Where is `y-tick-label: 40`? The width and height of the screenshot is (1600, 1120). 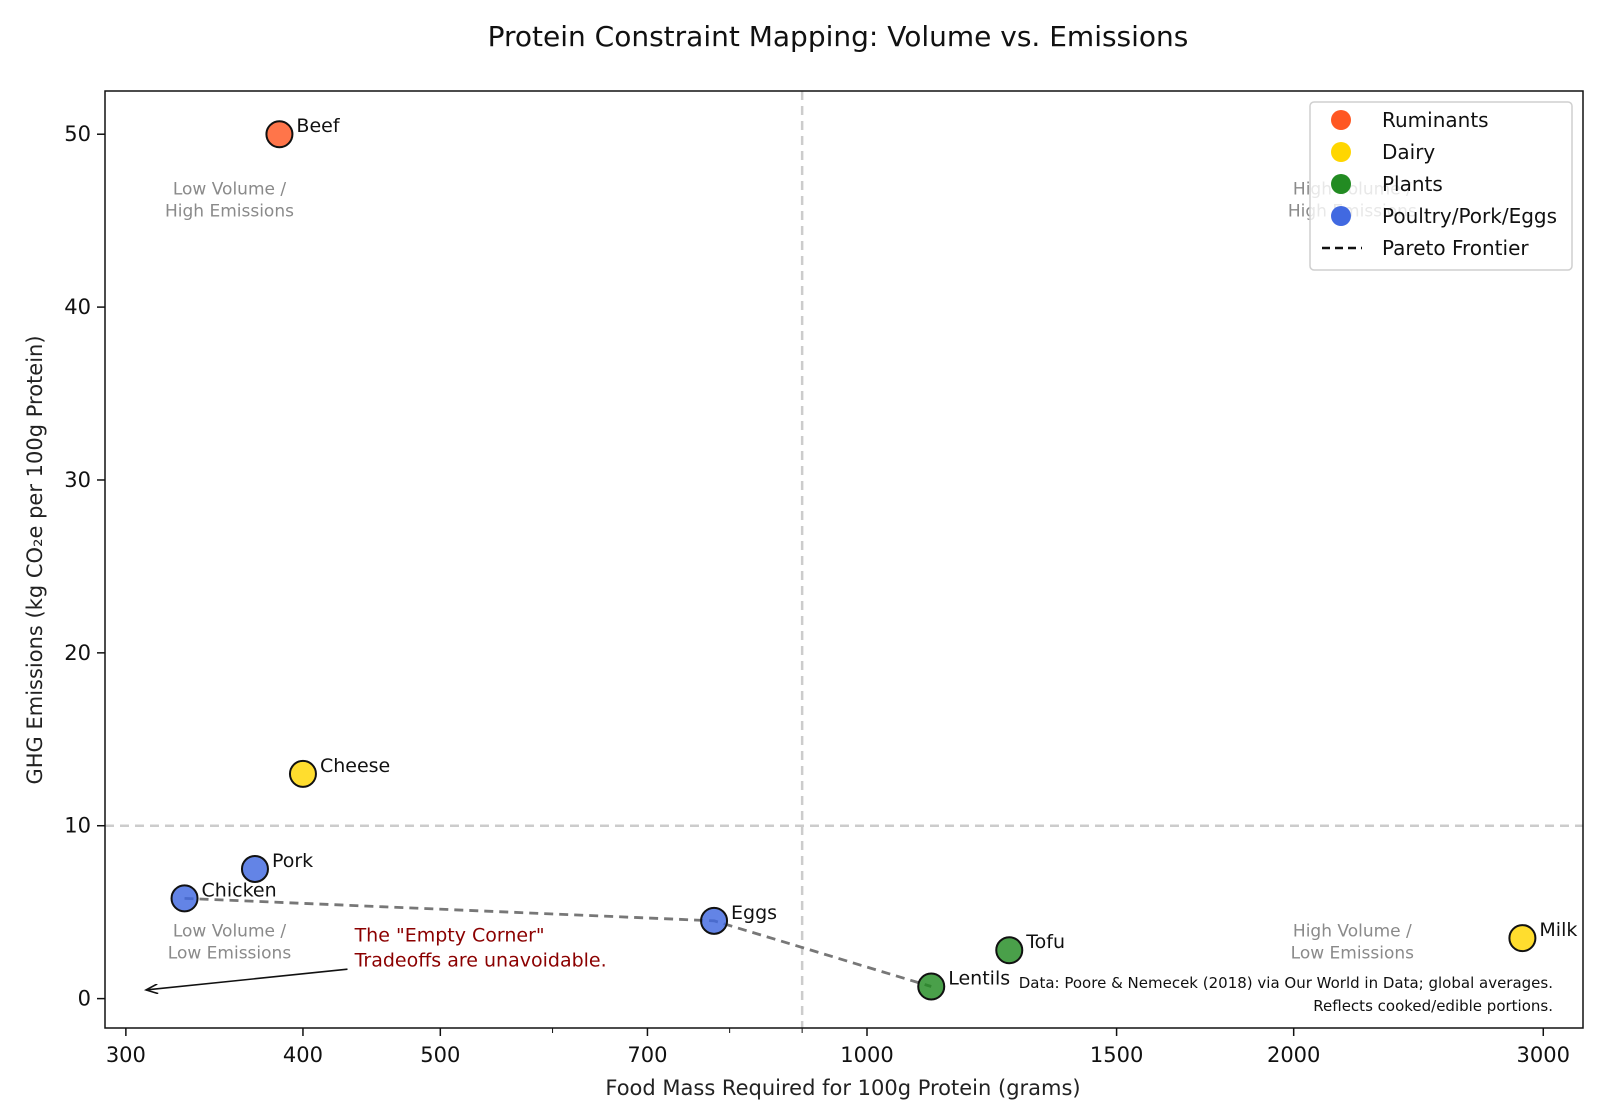 y-tick-label: 40 is located at coordinates (77, 307).